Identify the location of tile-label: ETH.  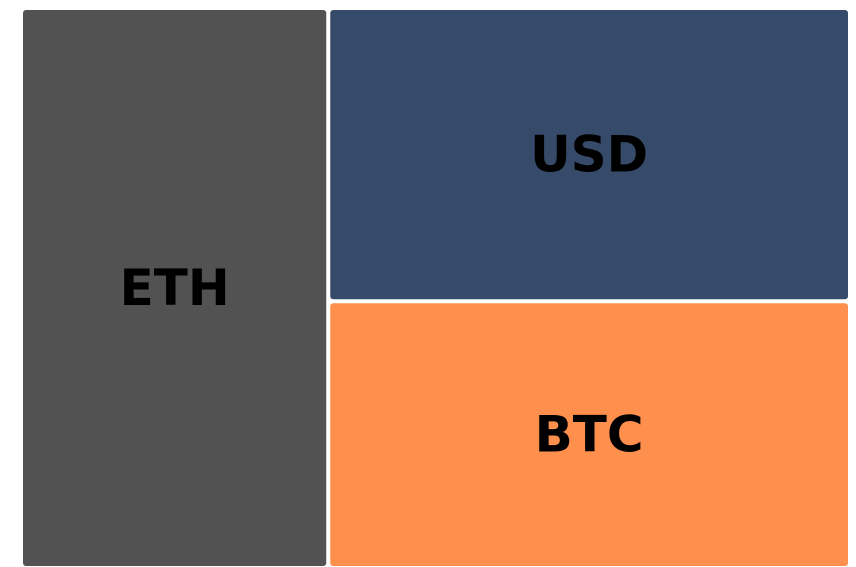
(175, 288).